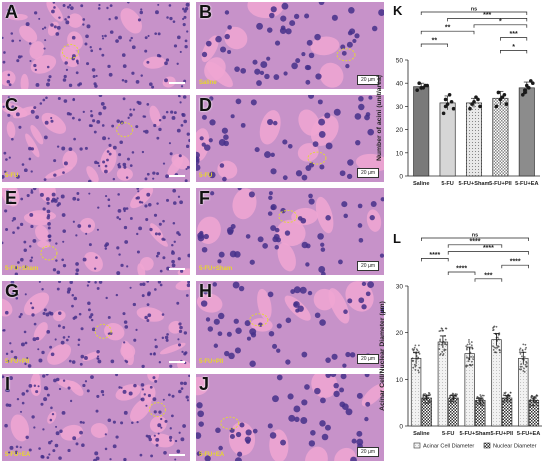  Describe the element at coordinates (379, 118) in the screenshot. I see `y-axis-label: Number of acini (unit/area)` at that location.